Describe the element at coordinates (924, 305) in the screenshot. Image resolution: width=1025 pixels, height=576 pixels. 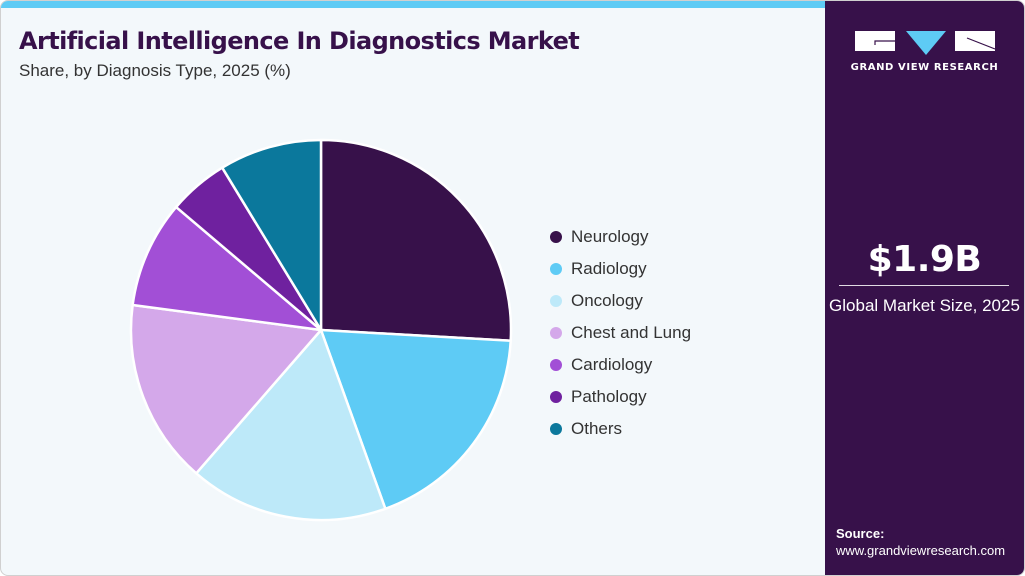
I see `market-size-label: Global Market Size, 2025` at that location.